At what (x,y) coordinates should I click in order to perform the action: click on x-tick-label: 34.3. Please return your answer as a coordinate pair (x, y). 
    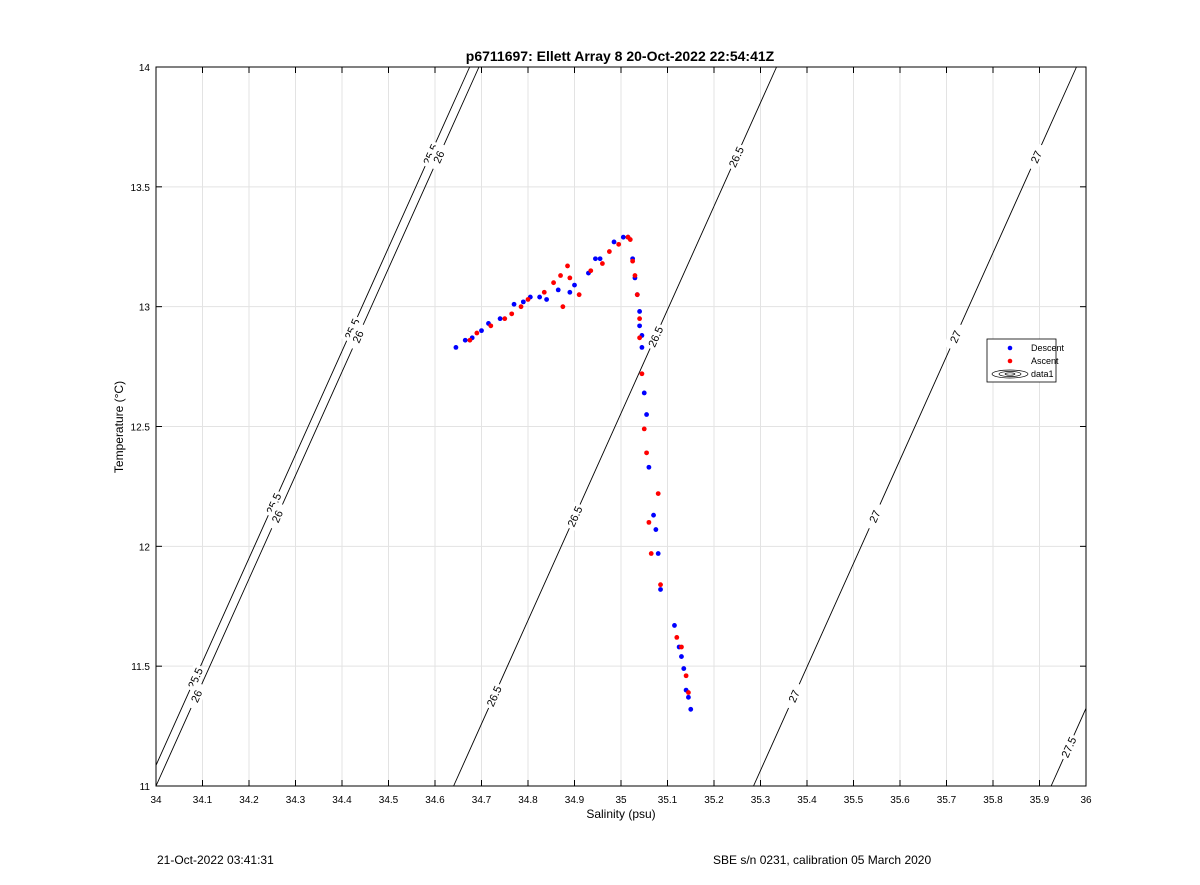
    Looking at the image, I should click on (296, 800).